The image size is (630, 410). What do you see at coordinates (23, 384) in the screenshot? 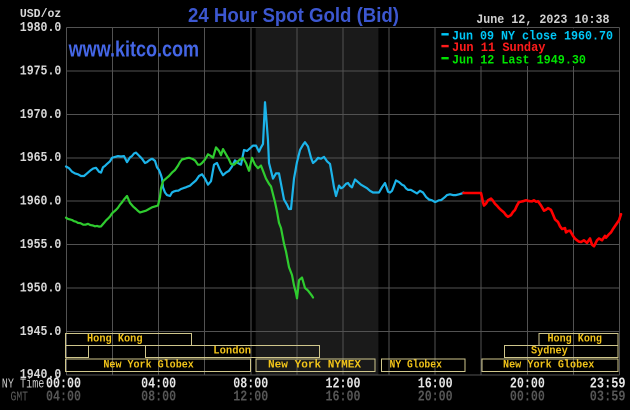
I see `svg-text: NY Time` at bounding box center [23, 384].